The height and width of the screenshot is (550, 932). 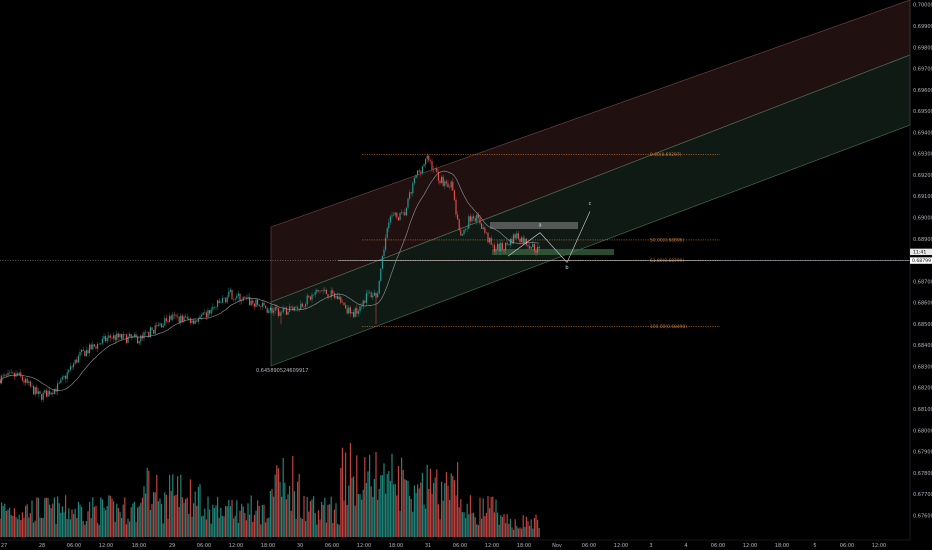 I want to click on wave-path, so click(x=549, y=237).